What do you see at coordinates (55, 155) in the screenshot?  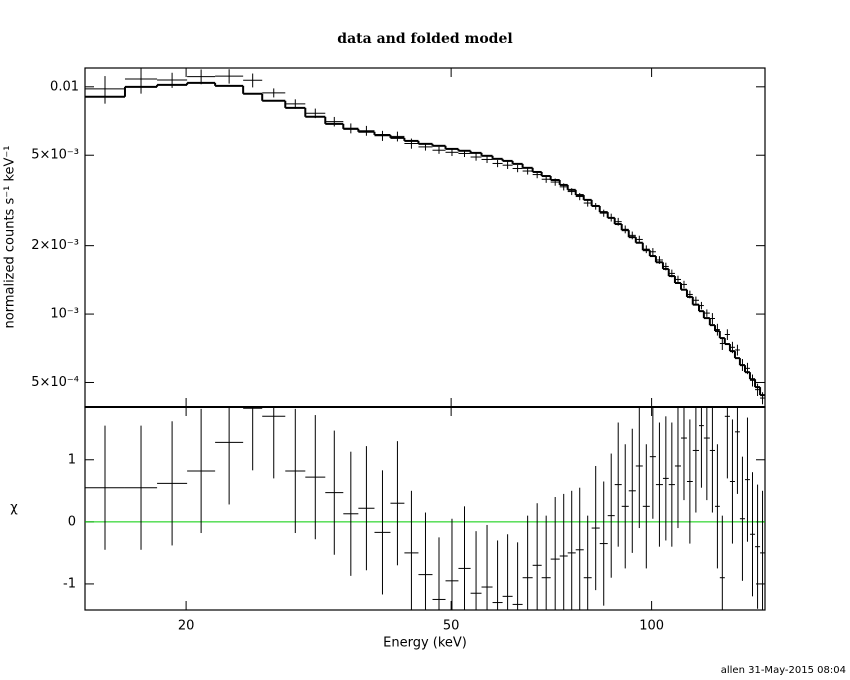 I see `y-tick-label: 5×10⁻³` at bounding box center [55, 155].